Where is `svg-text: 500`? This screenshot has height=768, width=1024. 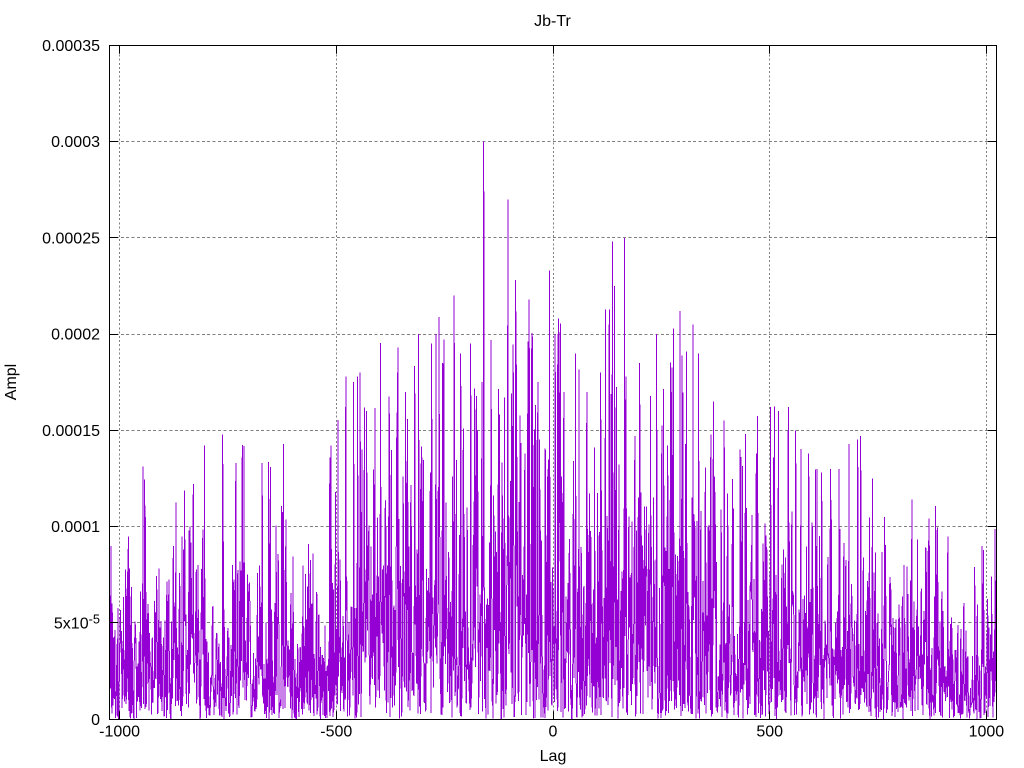
svg-text: 500 is located at coordinates (769, 732).